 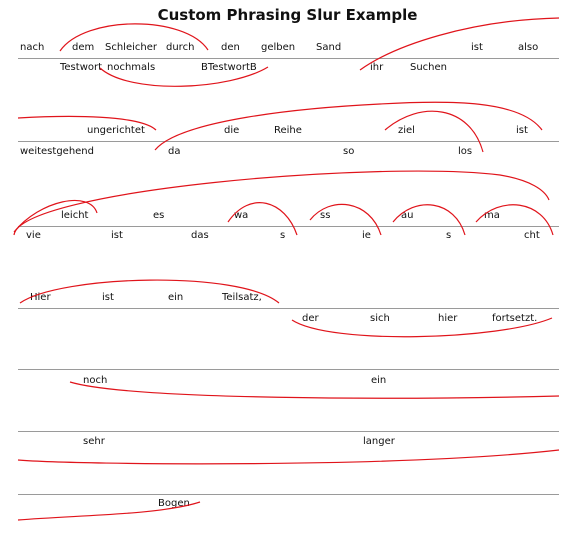 What do you see at coordinates (242, 297) in the screenshot?
I see `lyric-word: Teilsatz,` at bounding box center [242, 297].